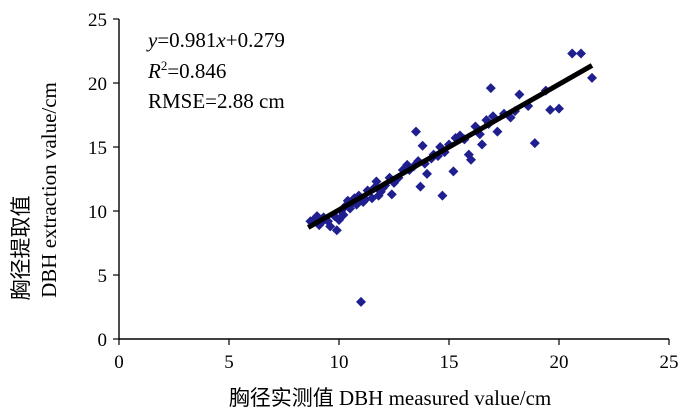 The image size is (700, 420). Describe the element at coordinates (103, 340) in the screenshot. I see `y-tick-label: 0` at that location.